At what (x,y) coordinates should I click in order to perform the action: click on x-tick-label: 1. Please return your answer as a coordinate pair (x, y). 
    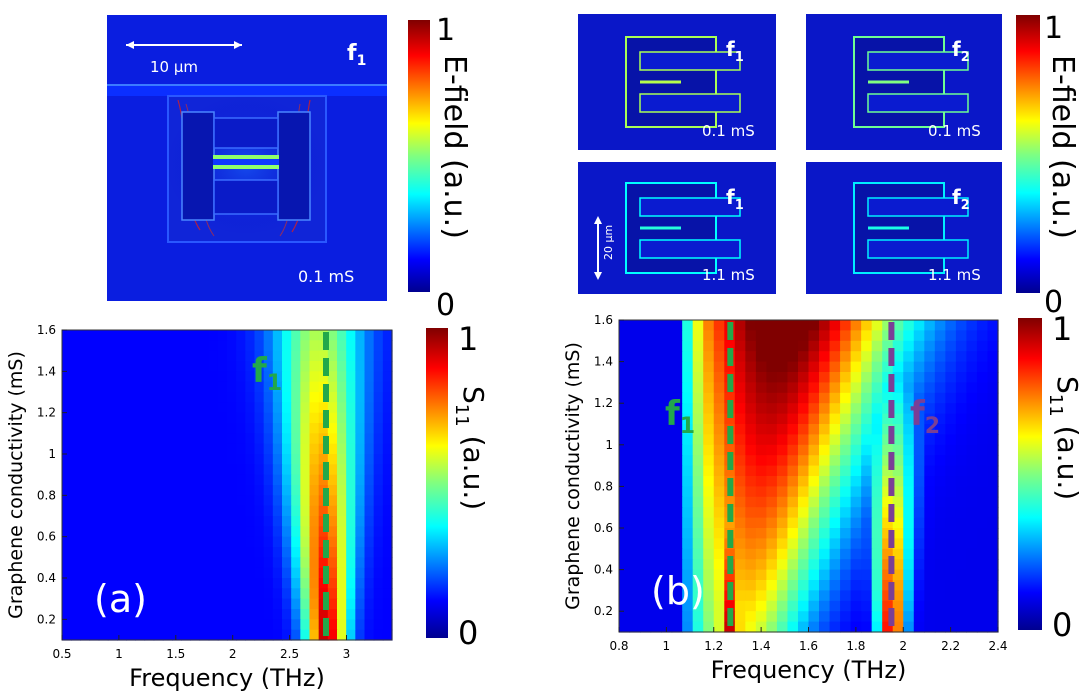
    Looking at the image, I should click on (119, 654).